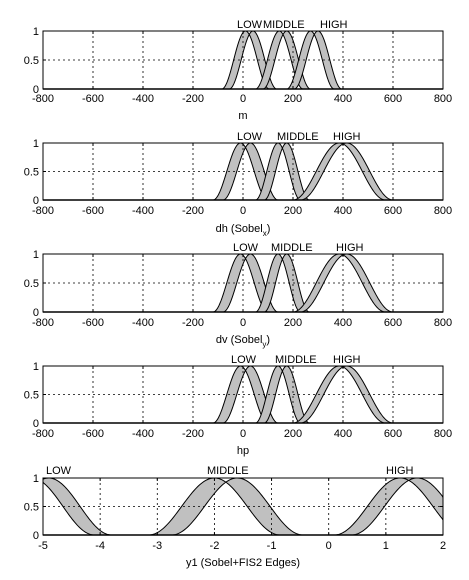 This screenshot has width=469, height=580. I want to click on x-axis-label: dv (Sobely), so click(243, 341).